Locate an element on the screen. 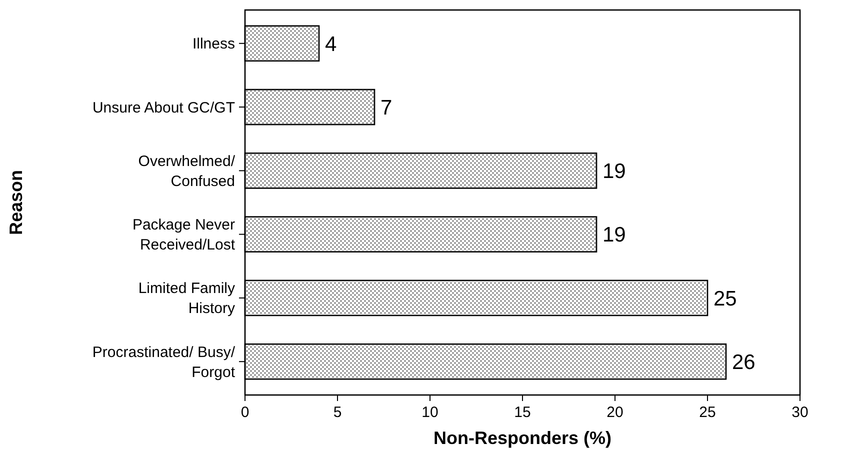 The height and width of the screenshot is (456, 853). x-tick-label: 25 is located at coordinates (707, 412).